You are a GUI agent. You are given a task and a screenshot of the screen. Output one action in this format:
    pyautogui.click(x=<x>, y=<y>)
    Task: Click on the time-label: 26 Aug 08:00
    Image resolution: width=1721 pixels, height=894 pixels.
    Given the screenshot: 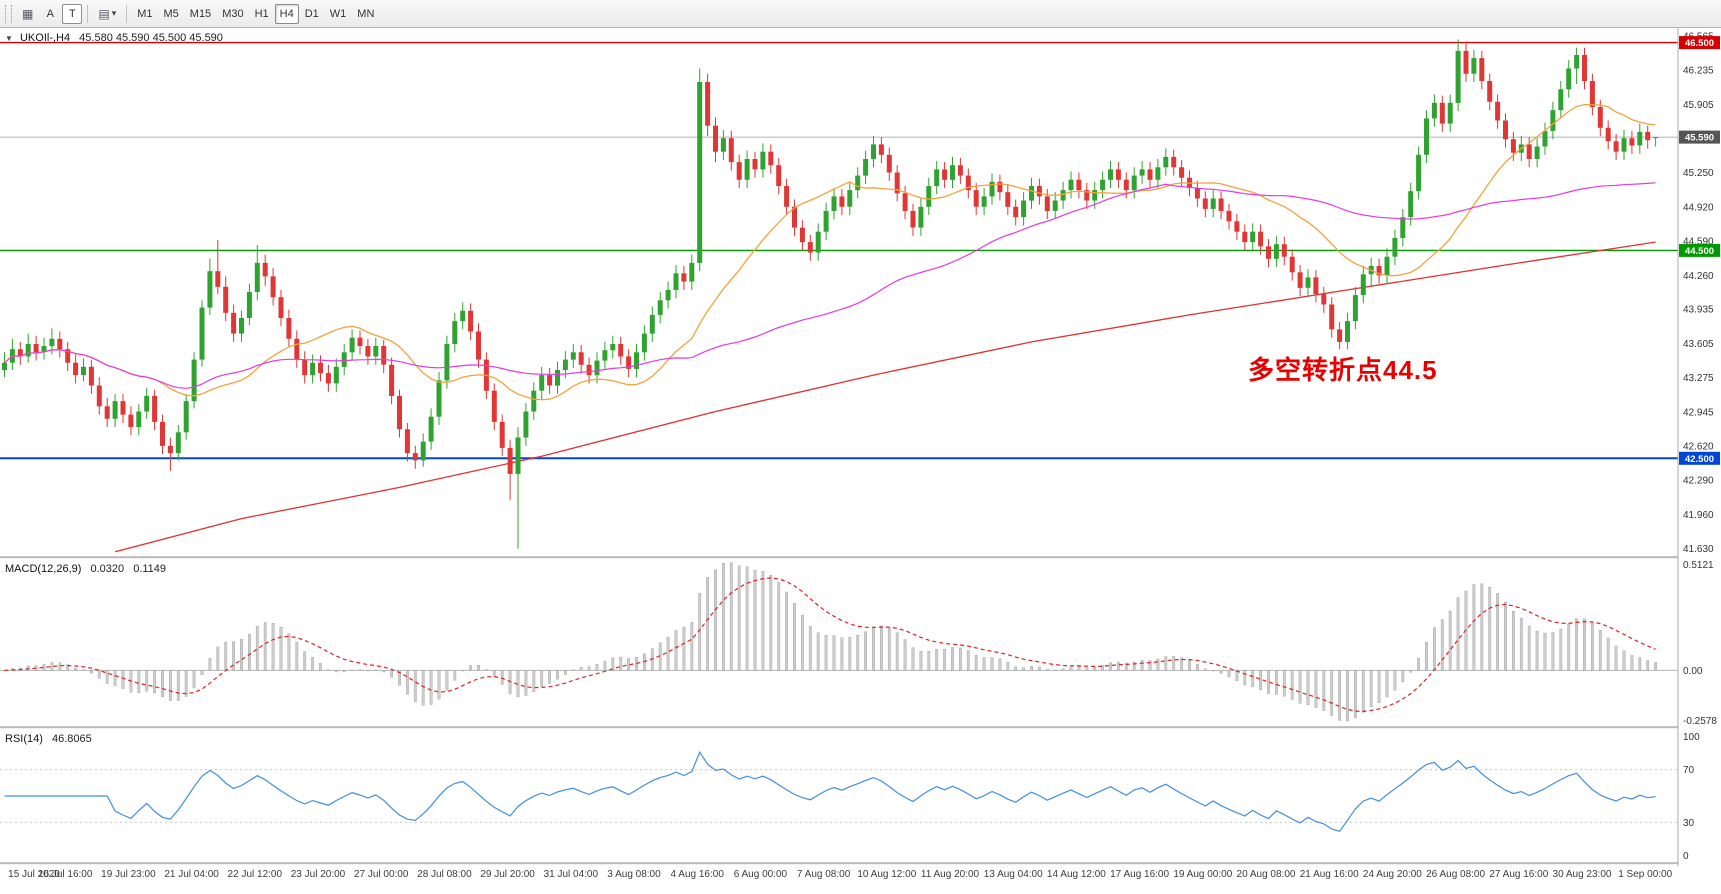 What is the action you would take?
    pyautogui.click(x=1455, y=874)
    